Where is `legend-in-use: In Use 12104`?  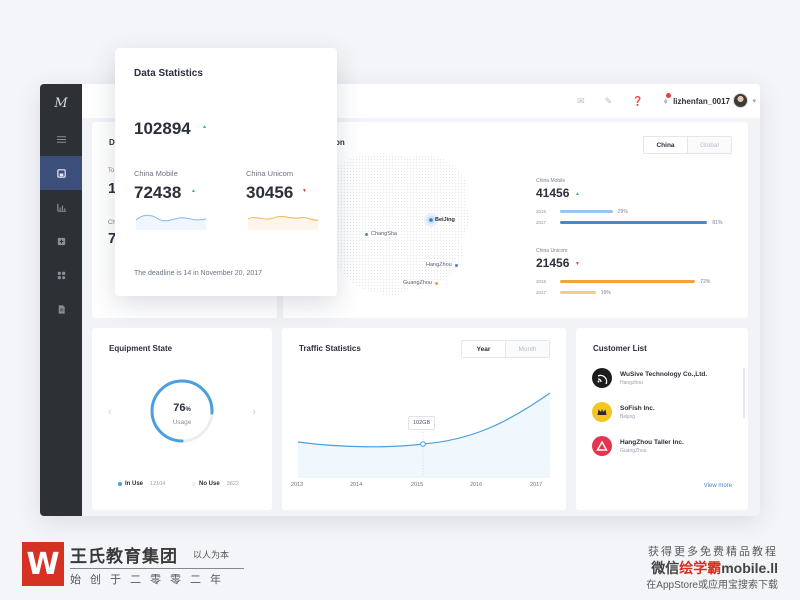
legend-in-use: In Use 12104 is located at coordinates (141, 484).